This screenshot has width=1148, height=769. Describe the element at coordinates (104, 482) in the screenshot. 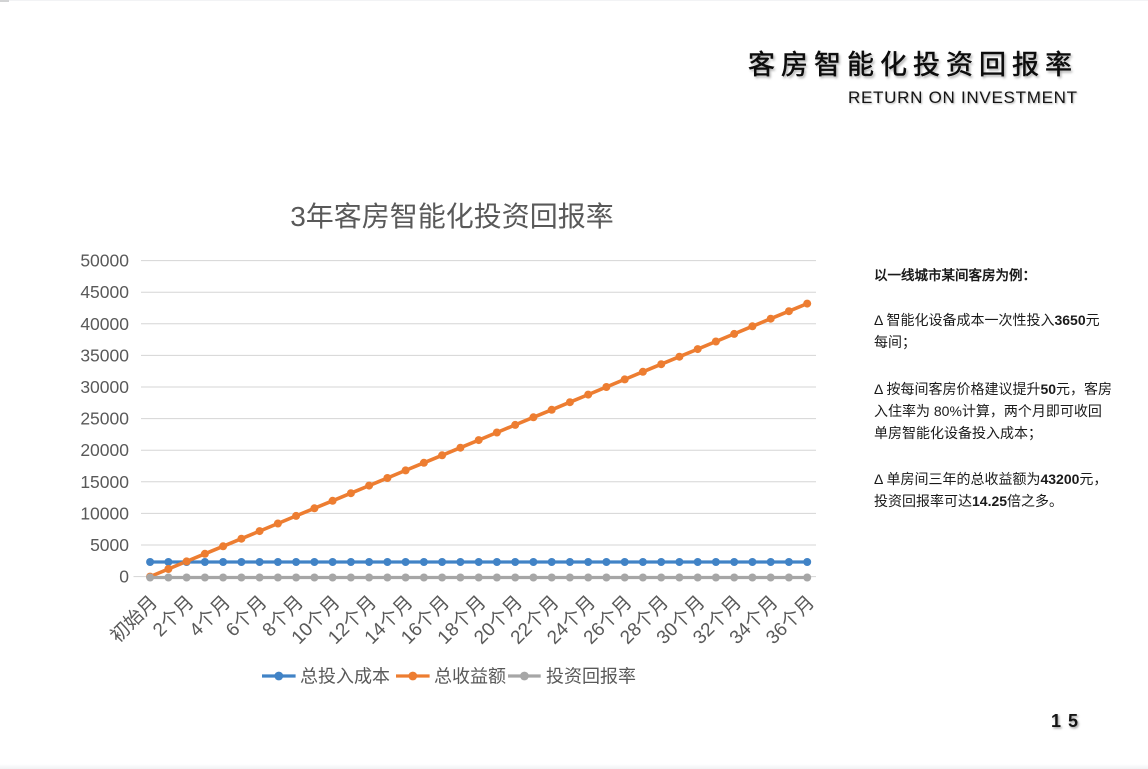

I see `svg-text: 15000` at that location.